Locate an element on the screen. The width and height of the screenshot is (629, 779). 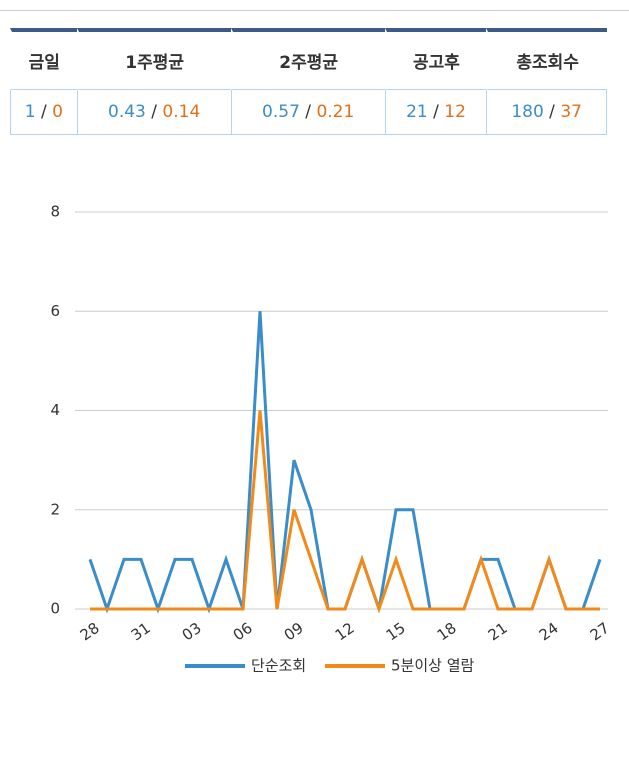
x-tick-label: 28 is located at coordinates (90, 632).